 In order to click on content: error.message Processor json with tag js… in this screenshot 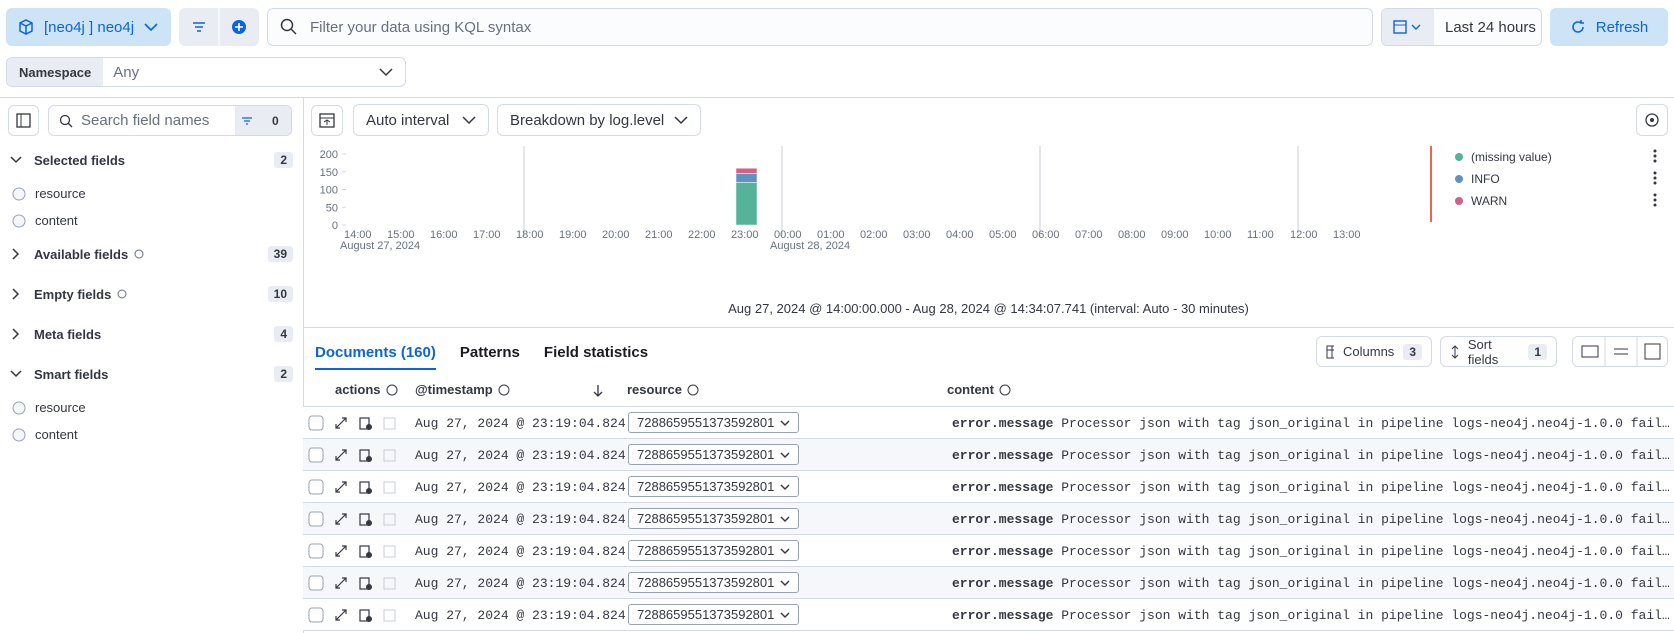, I will do `click(1311, 615)`.